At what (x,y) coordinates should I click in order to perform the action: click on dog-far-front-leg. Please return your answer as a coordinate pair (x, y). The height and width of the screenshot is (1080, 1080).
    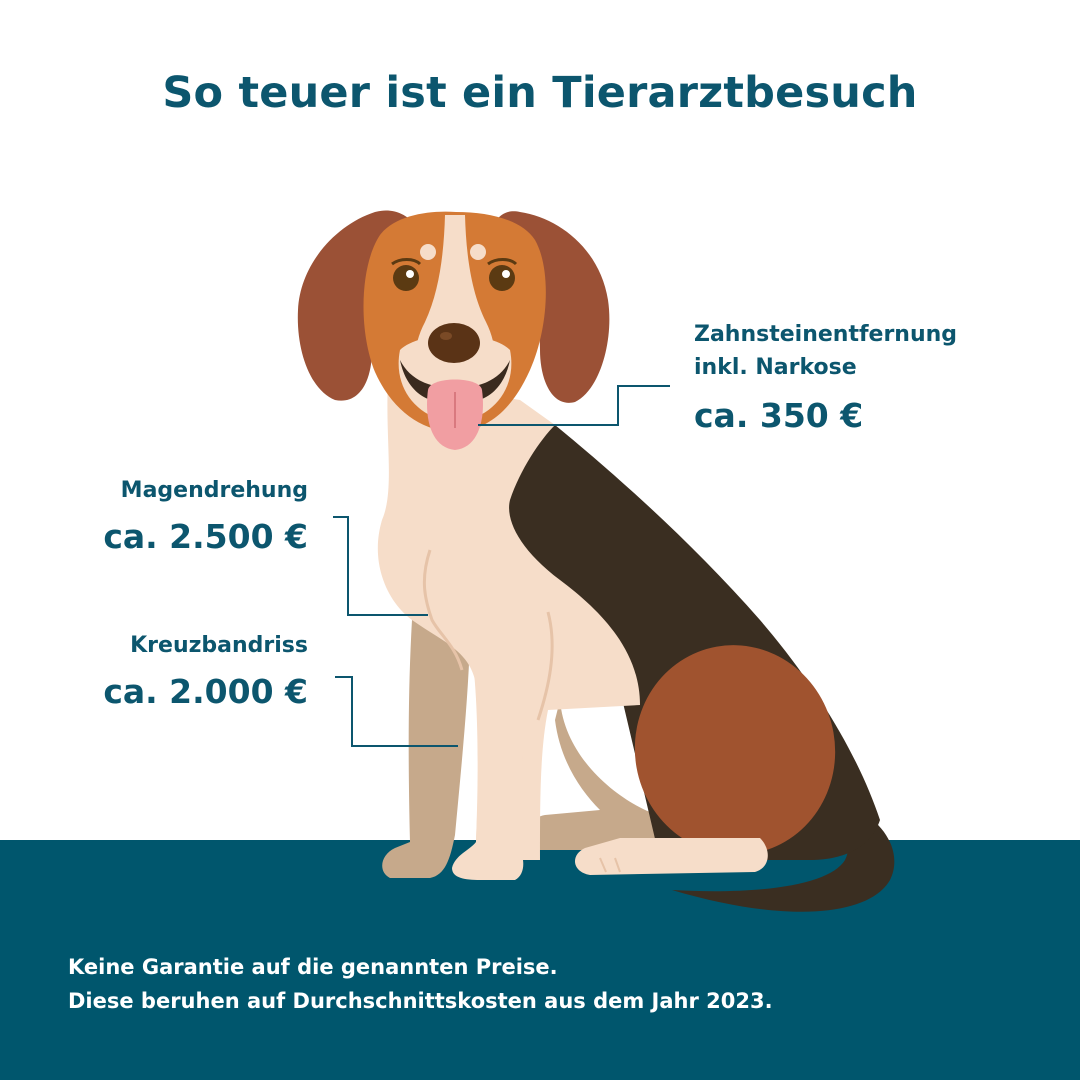
    Looking at the image, I should click on (426, 749).